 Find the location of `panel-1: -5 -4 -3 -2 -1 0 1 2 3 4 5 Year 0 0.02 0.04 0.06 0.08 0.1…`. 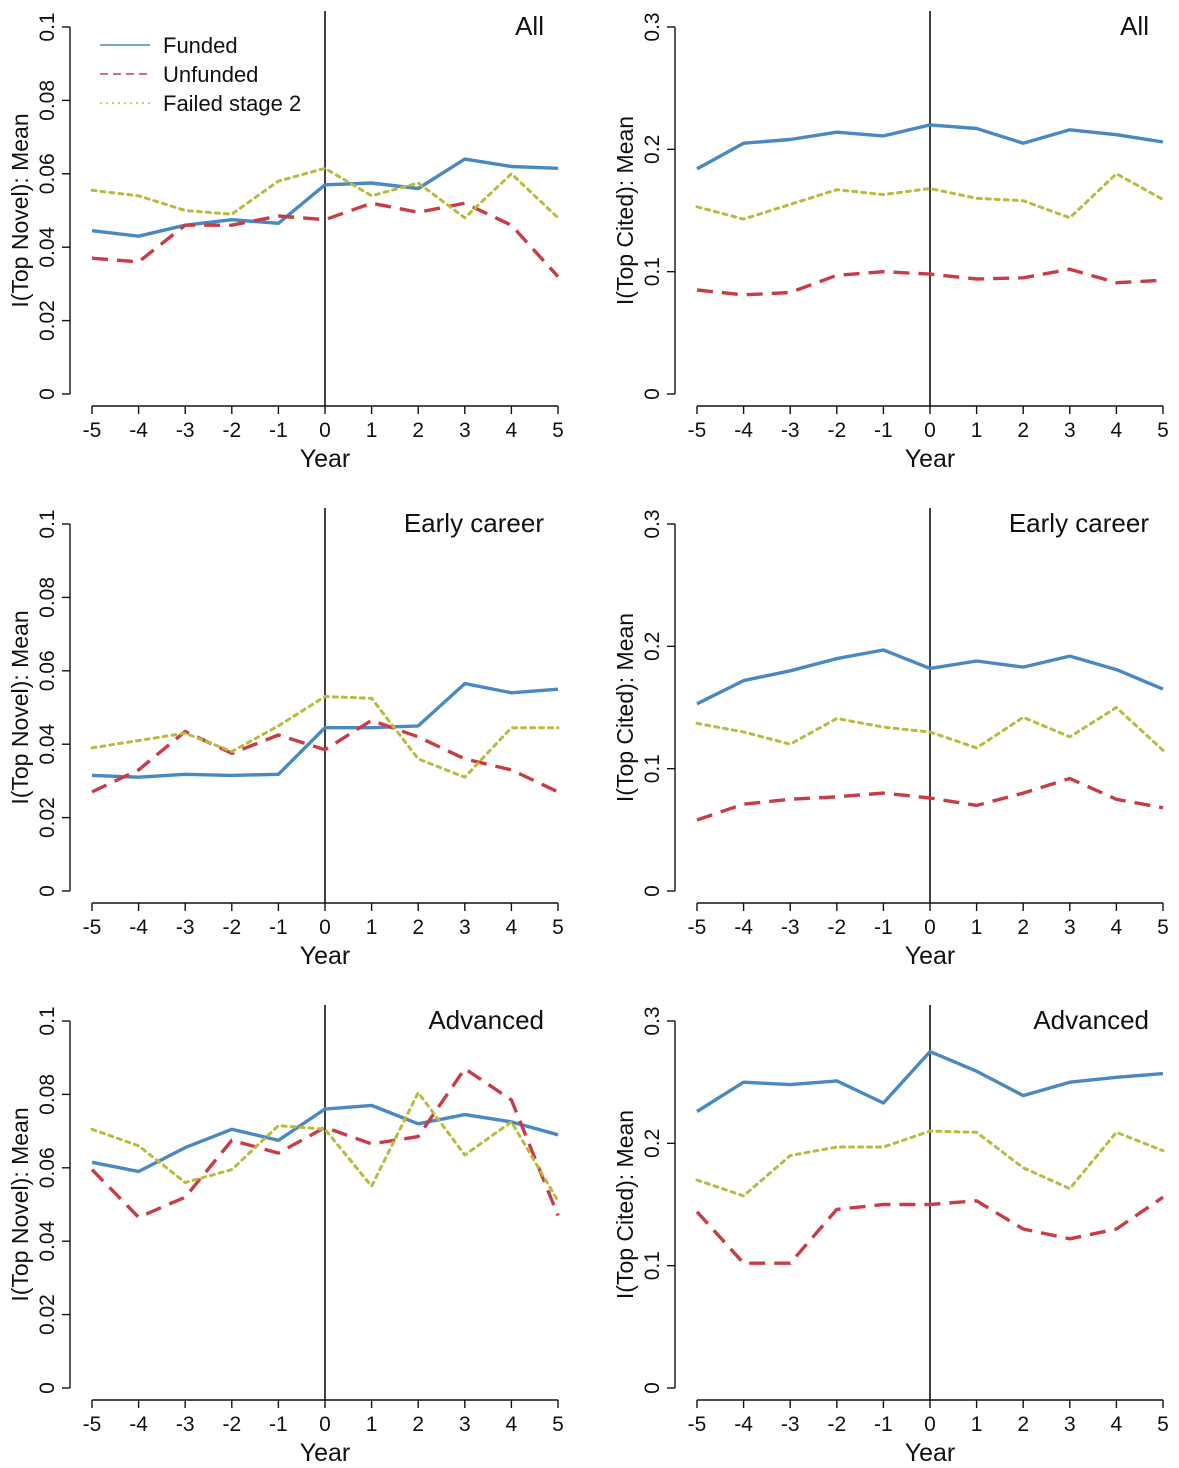

panel-1: -5 -4 -3 -2 -1 0 1 2 3 4 5 Year 0 0.02 0.04 0.06 0.08 0.1… is located at coordinates (285, 242).